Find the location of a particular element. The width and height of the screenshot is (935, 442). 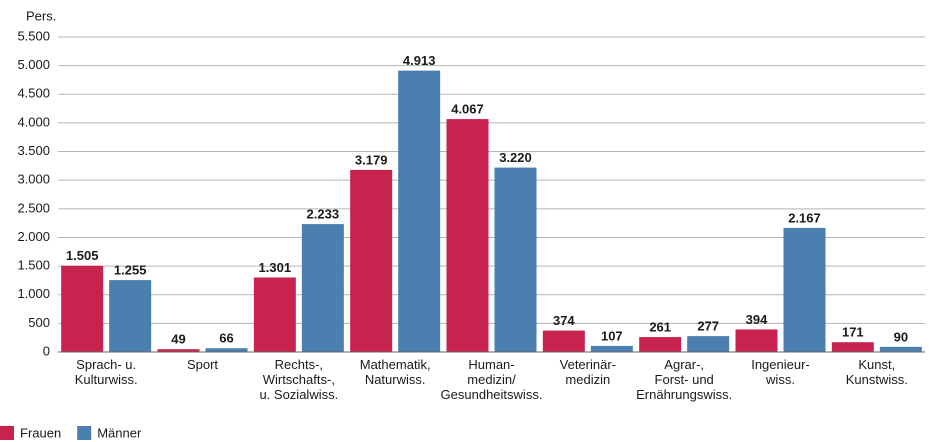

y-tick-label: 2.000 is located at coordinates (33, 236).